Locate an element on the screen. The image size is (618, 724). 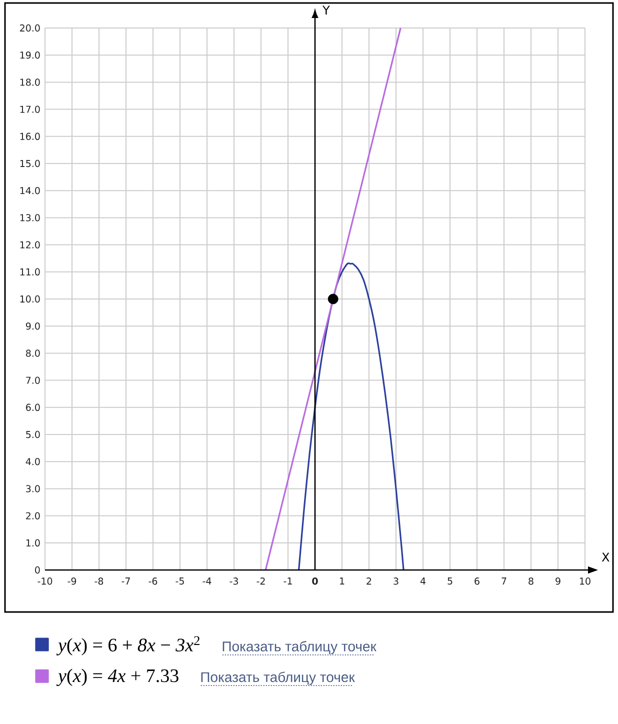
y-tick-label: 4.0 is located at coordinates (33, 462).